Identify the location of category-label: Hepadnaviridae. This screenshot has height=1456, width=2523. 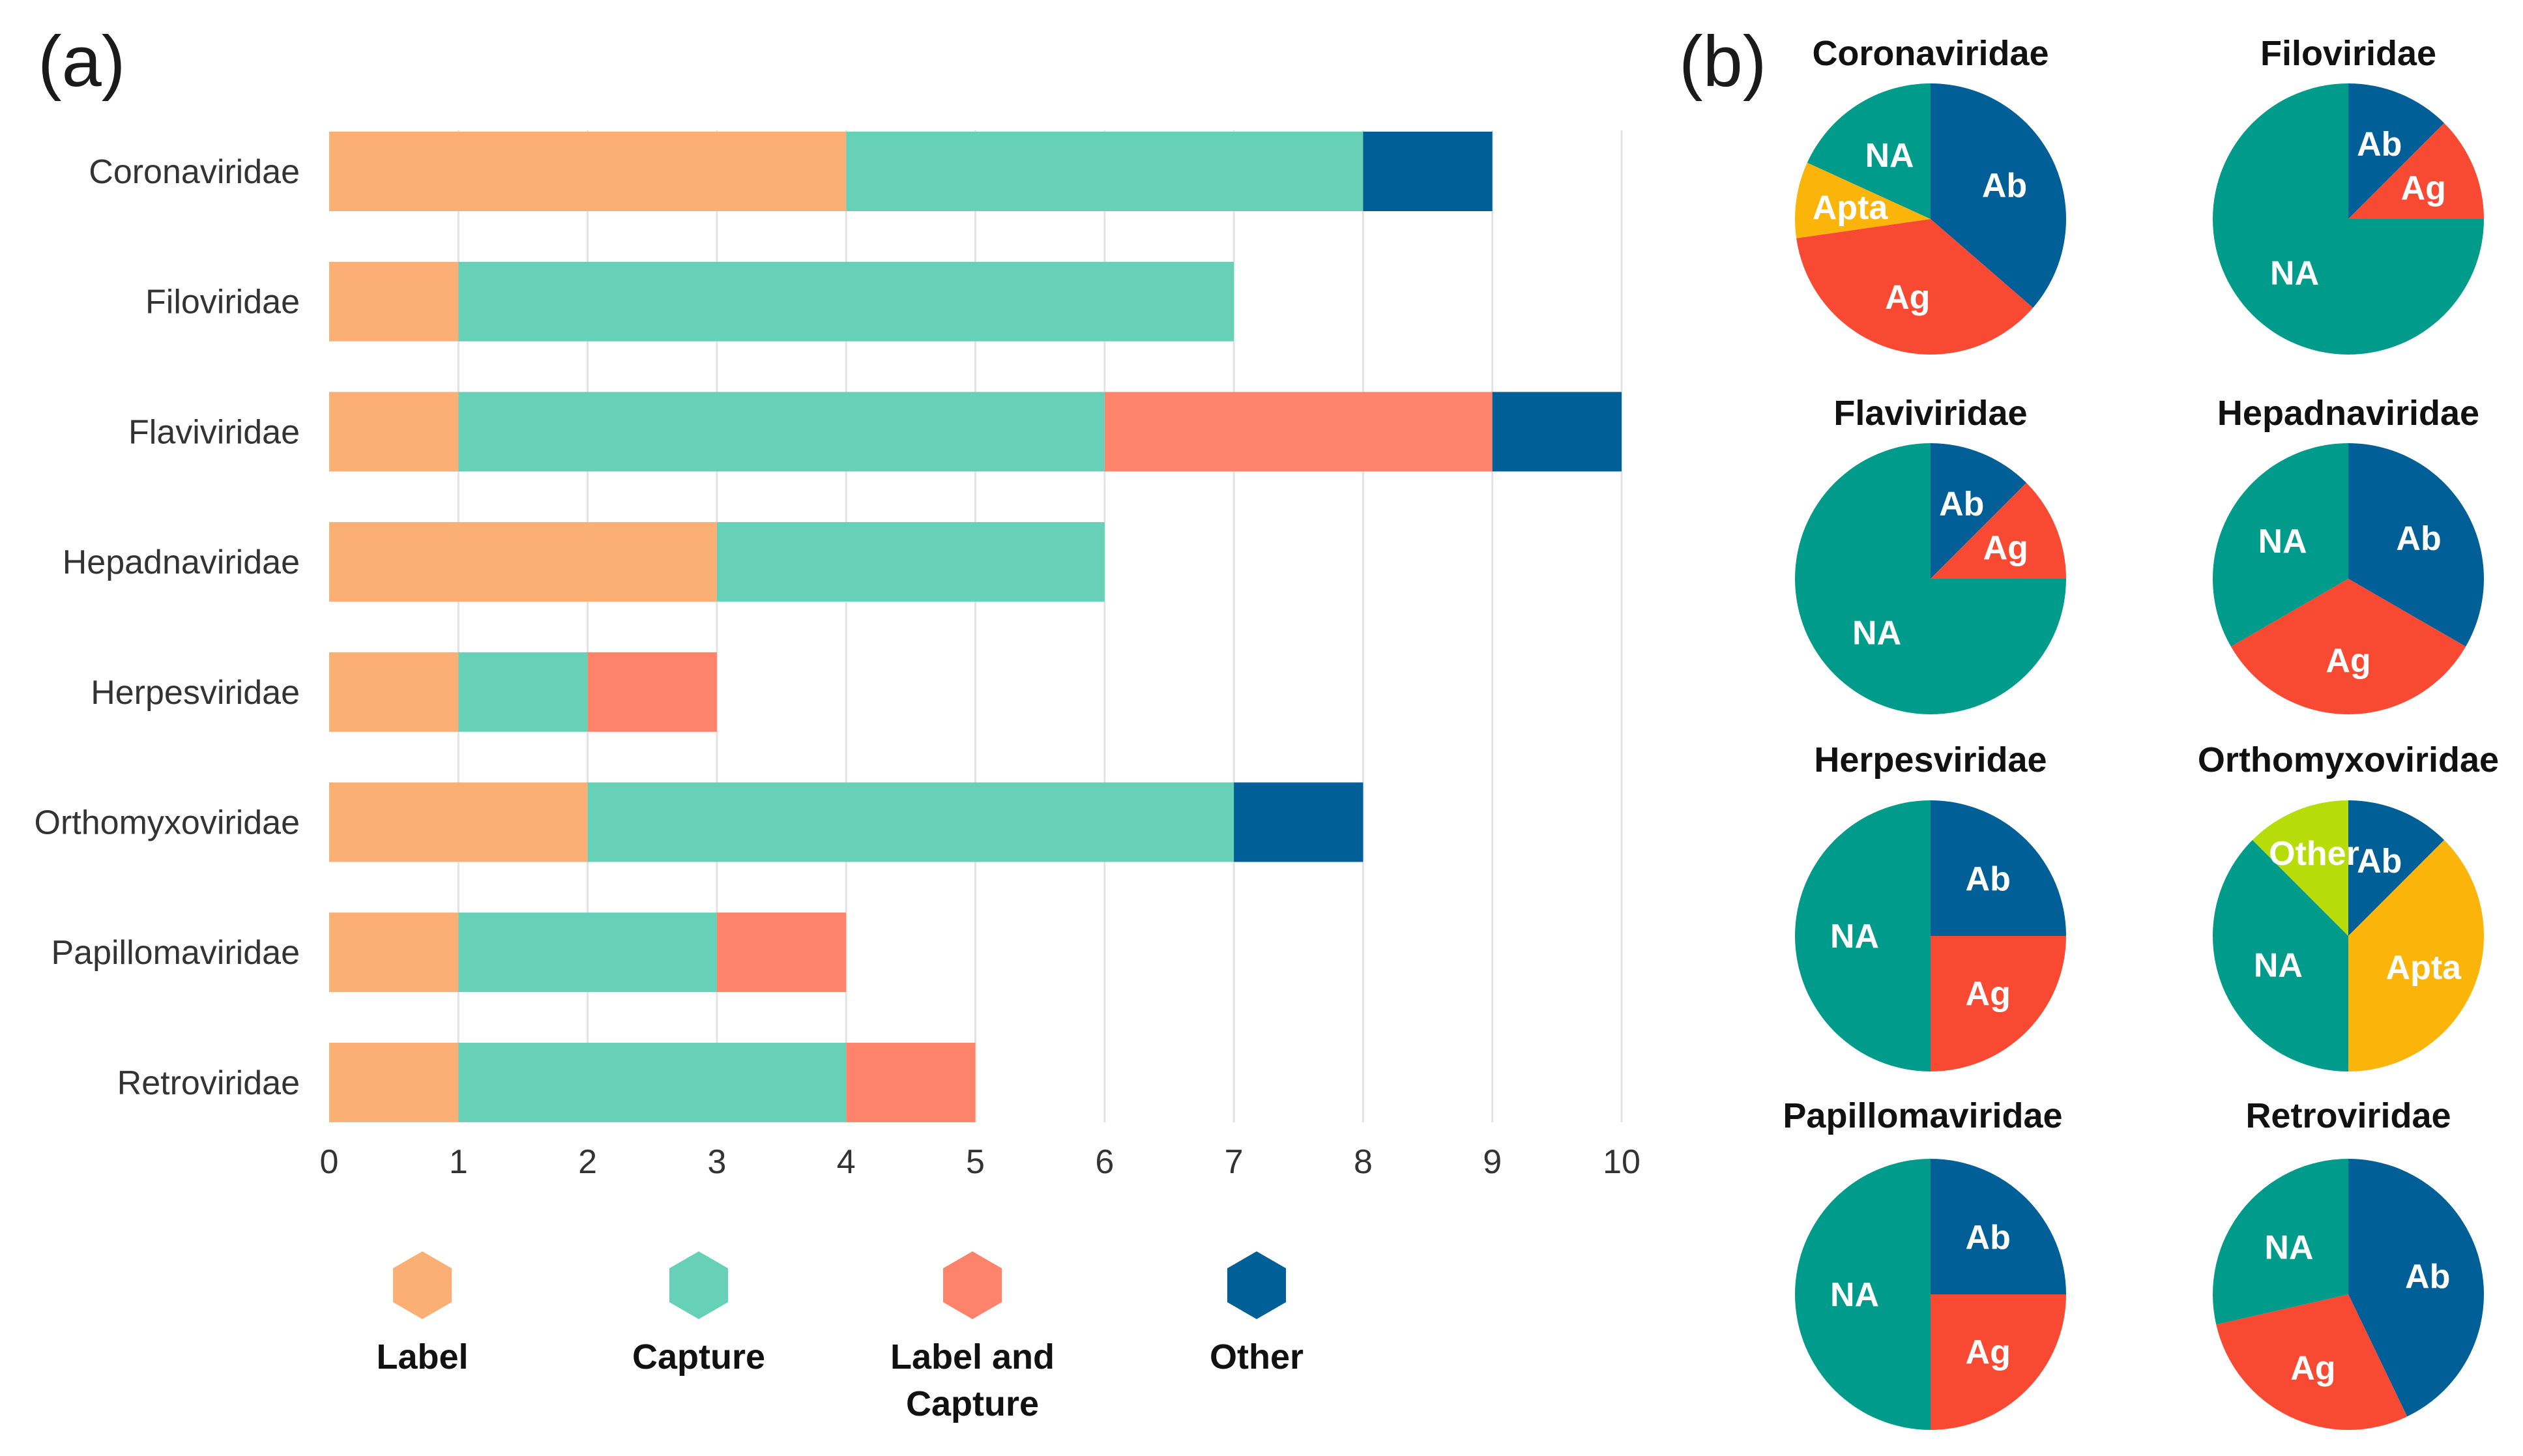
(181, 563).